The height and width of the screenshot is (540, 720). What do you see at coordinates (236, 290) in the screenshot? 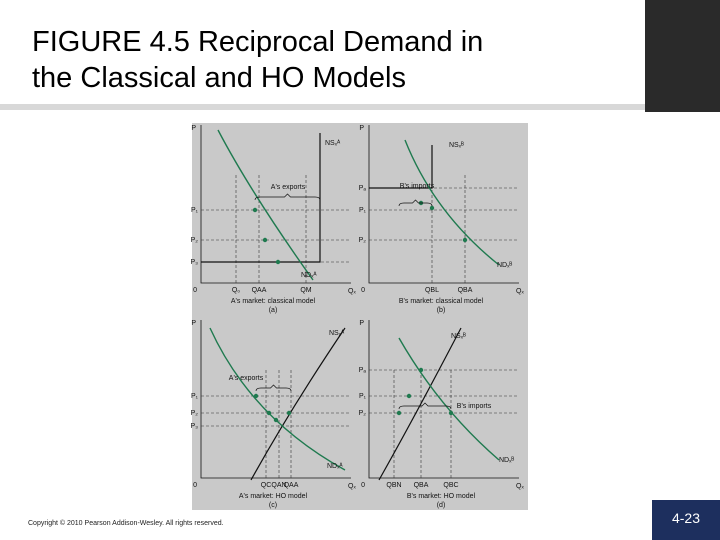
I see `x-tick-label: Q₀` at bounding box center [236, 290].